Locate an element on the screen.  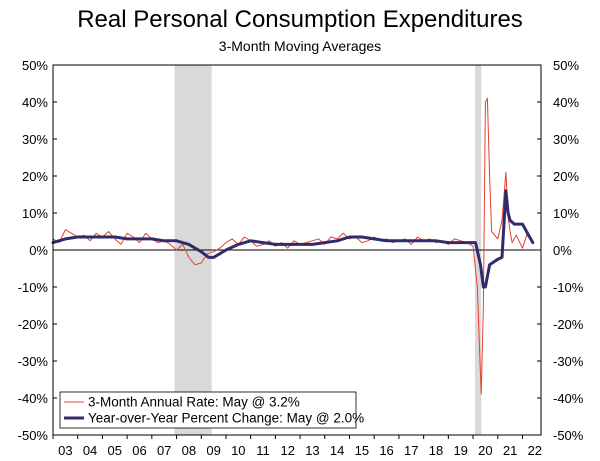
x-tick-label: 17 is located at coordinates (411, 450).